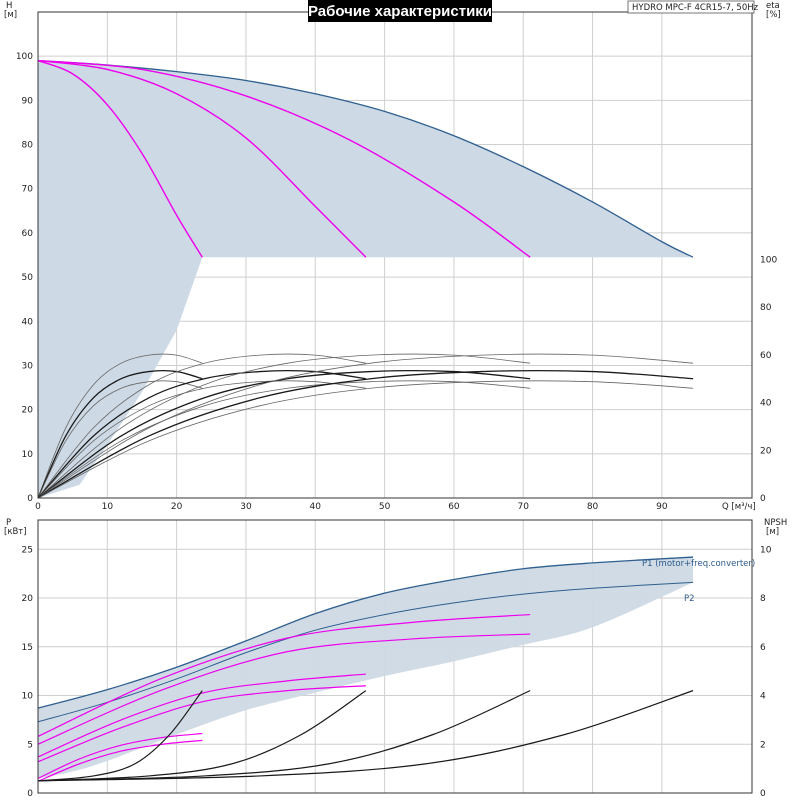 This screenshot has height=800, width=800. What do you see at coordinates (8, 523) in the screenshot?
I see `p-axis-label: P` at bounding box center [8, 523].